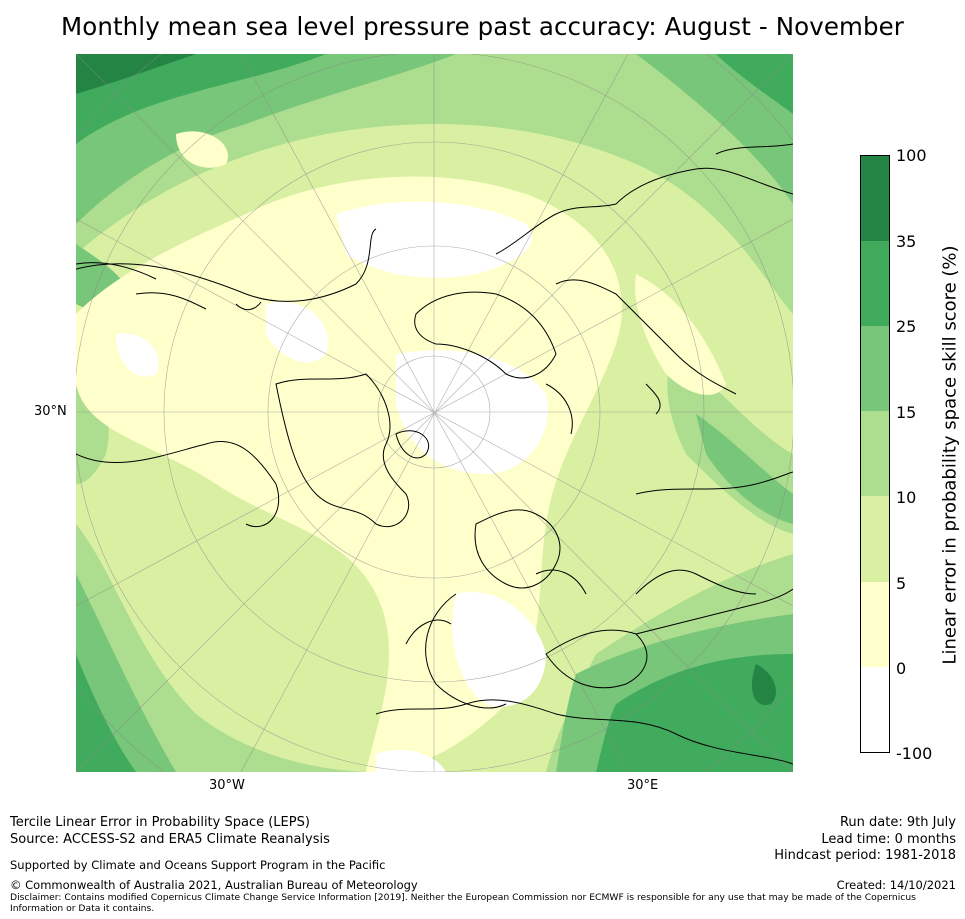 The width and height of the screenshot is (965, 919). What do you see at coordinates (901, 668) in the screenshot?
I see `colorbar-tick-0: 0` at bounding box center [901, 668].